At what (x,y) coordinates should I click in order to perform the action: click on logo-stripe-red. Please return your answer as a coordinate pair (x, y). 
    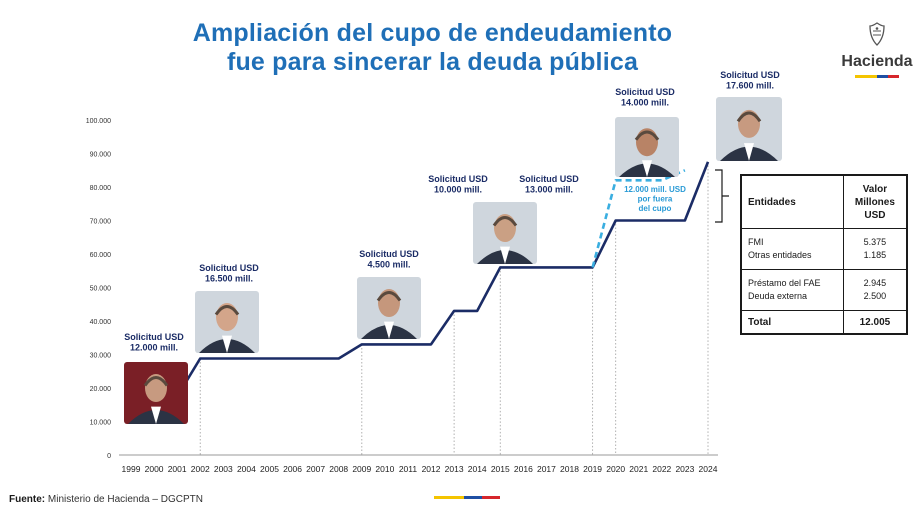
    Looking at the image, I should click on (893, 76).